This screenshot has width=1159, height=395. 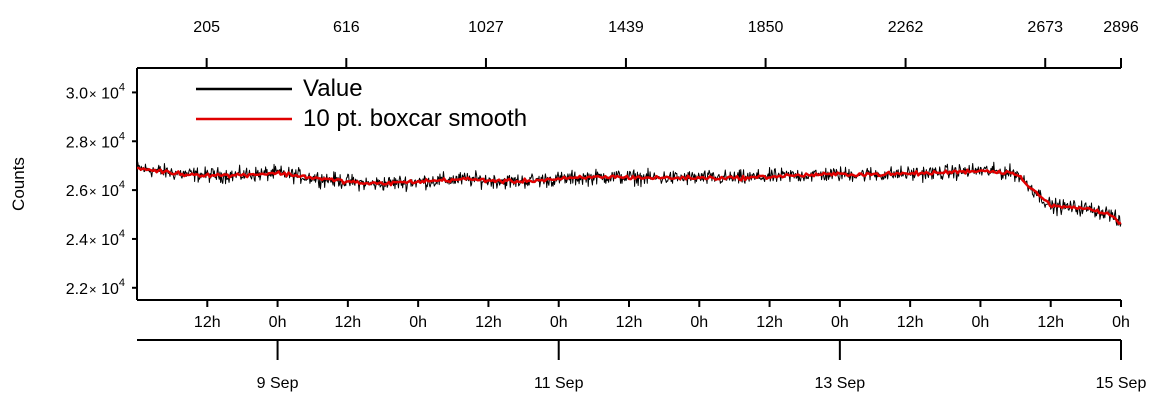 What do you see at coordinates (906, 27) in the screenshot?
I see `top-tick-label: 2262` at bounding box center [906, 27].